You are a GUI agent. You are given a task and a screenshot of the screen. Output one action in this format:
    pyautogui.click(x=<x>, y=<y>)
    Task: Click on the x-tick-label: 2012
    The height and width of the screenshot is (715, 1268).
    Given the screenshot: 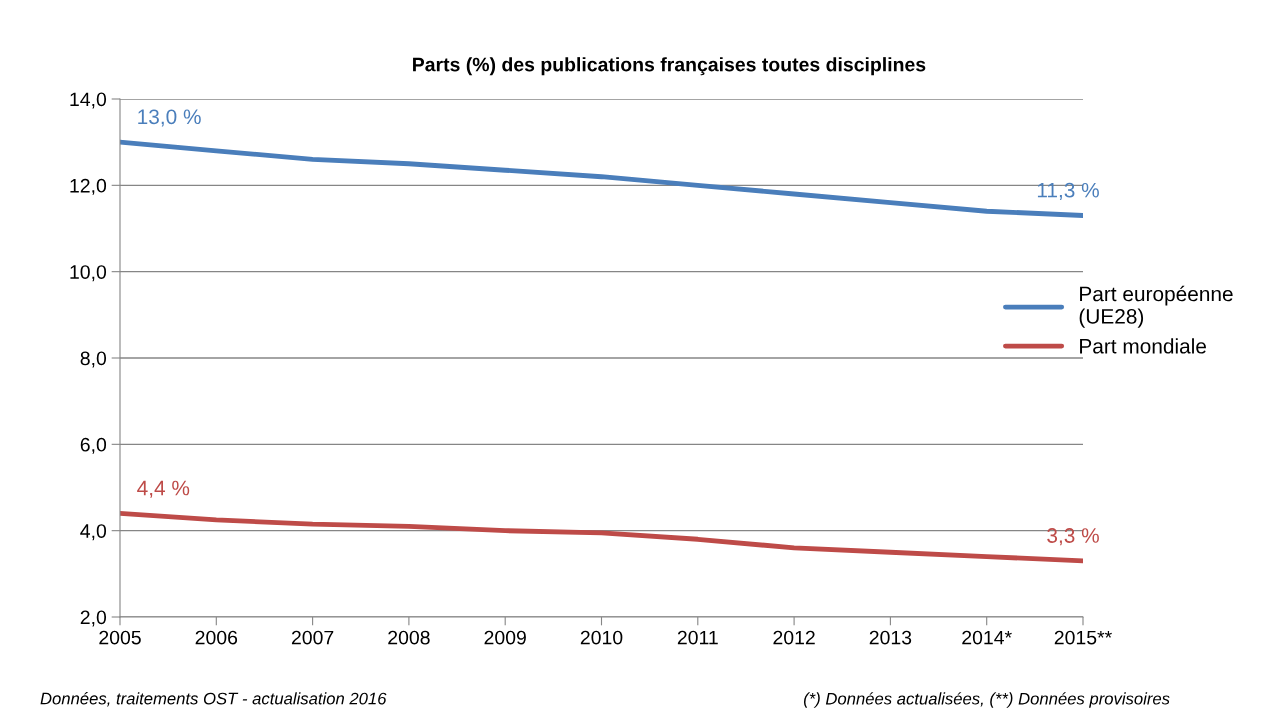 What is the action you would take?
    pyautogui.click(x=794, y=637)
    